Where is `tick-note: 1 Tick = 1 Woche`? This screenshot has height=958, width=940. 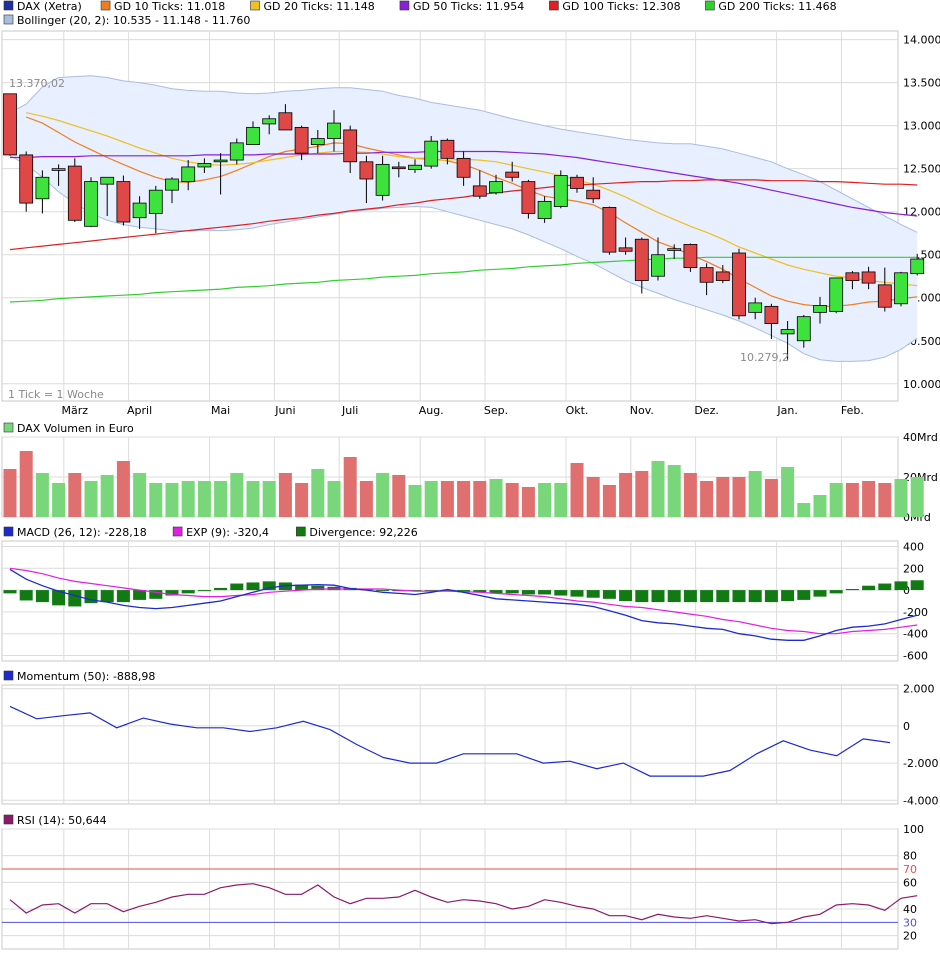
tick-note: 1 Tick = 1 Woche is located at coordinates (56, 394).